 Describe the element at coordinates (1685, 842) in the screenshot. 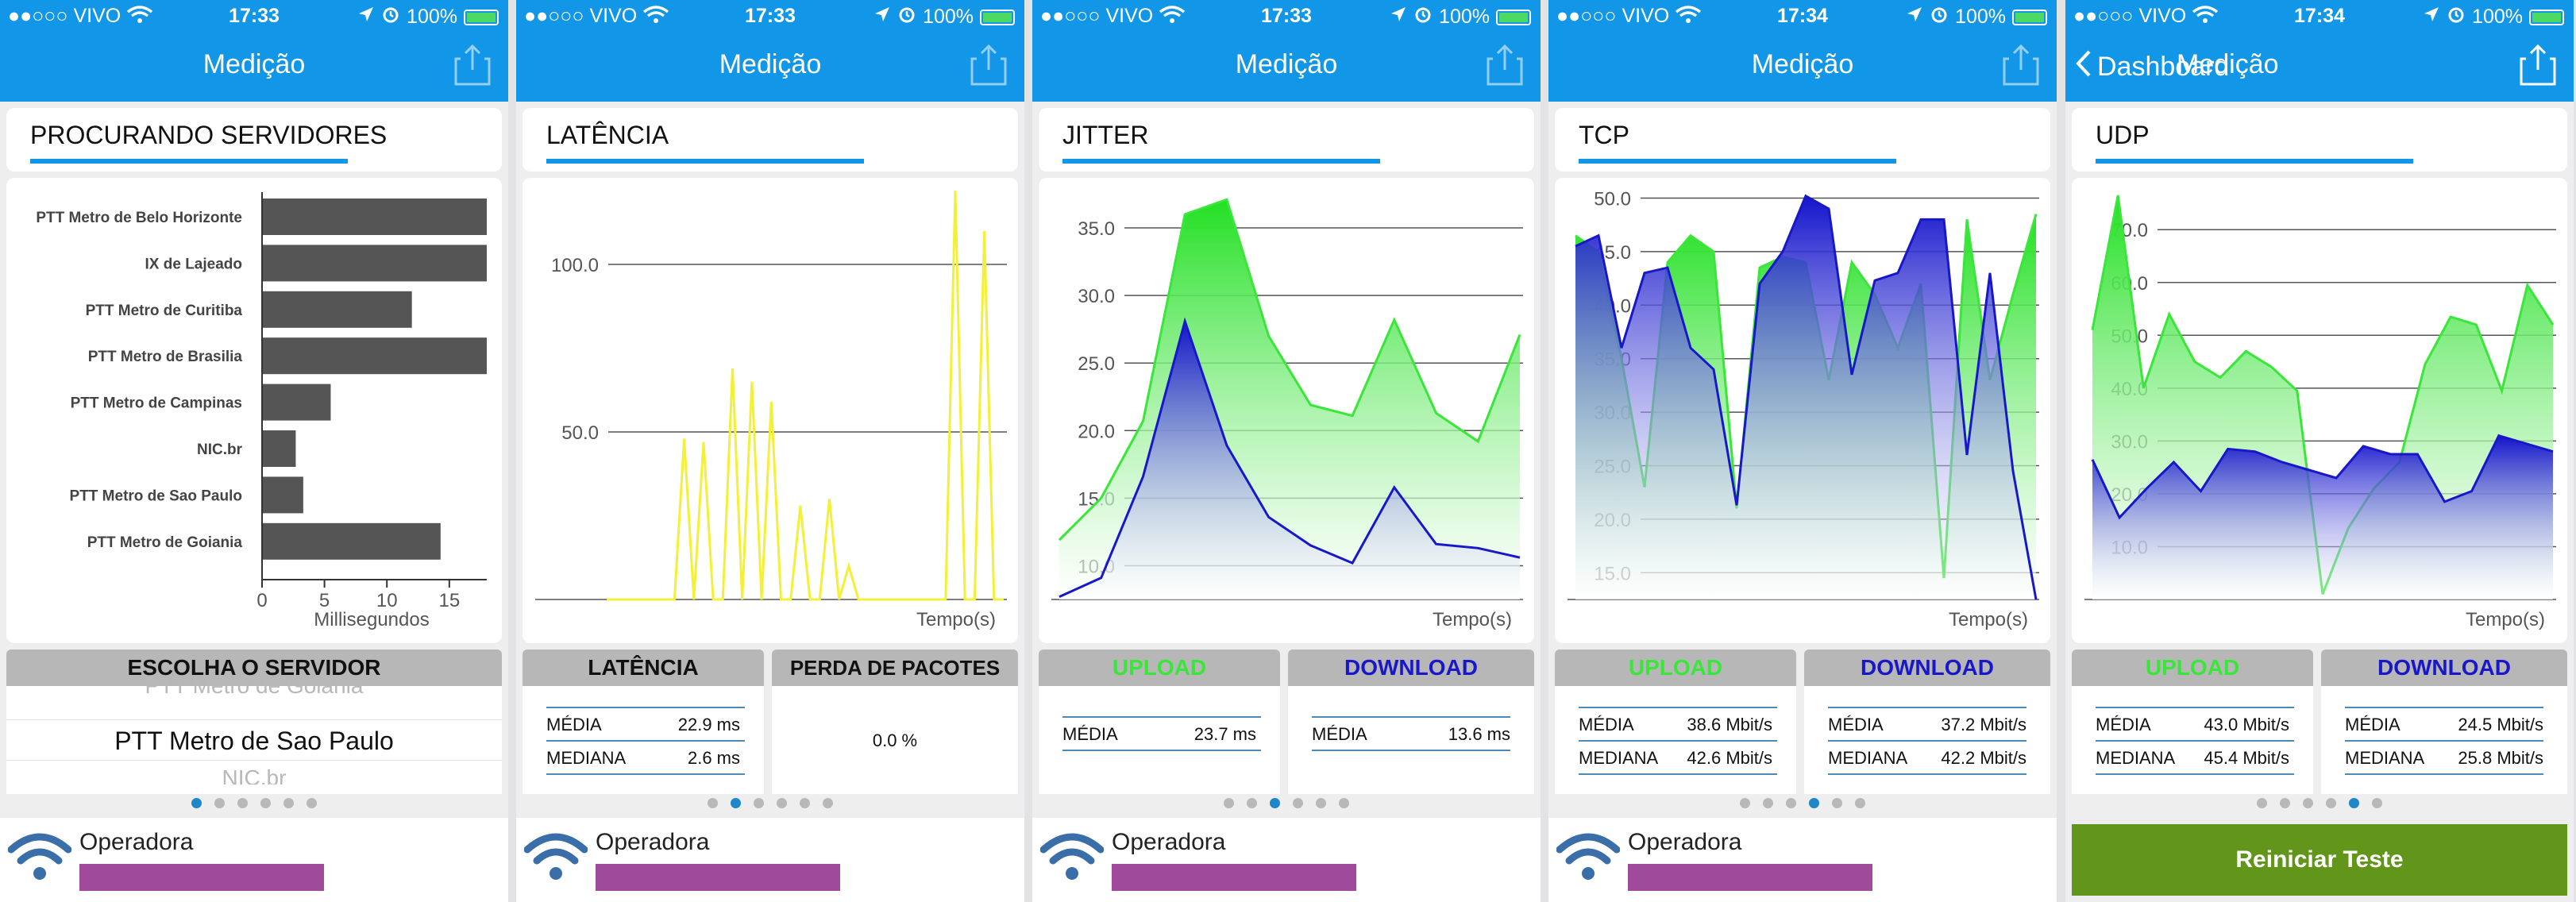

I see `carrier-label: Operadora` at that location.